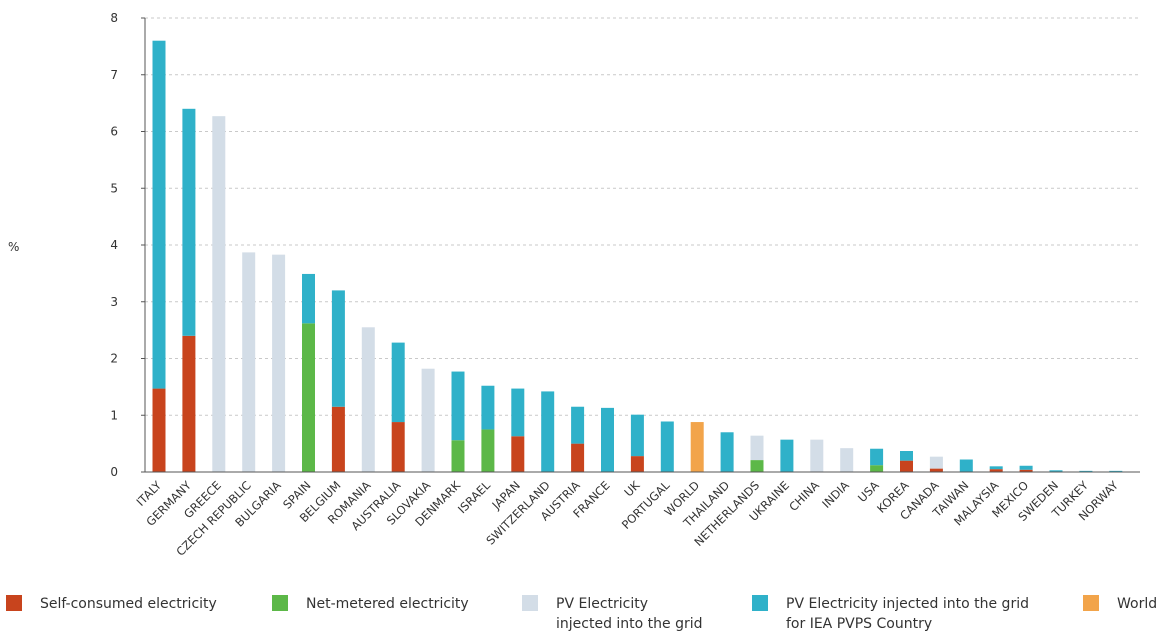 The image size is (1160, 634). I want to click on y-axis-label: %, so click(13, 247).